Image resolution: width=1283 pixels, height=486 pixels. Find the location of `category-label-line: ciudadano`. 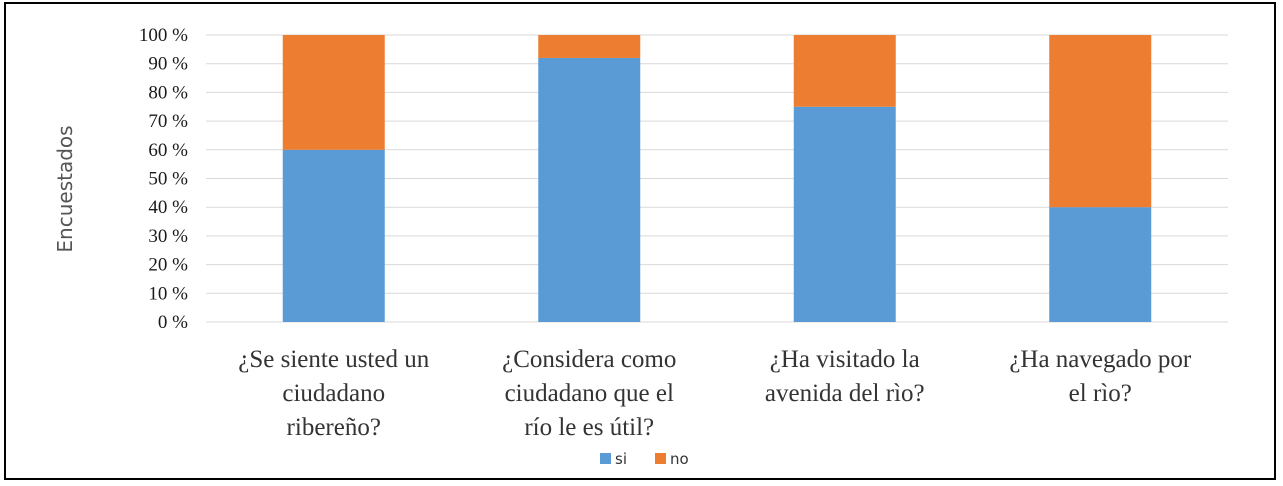

category-label-line: ciudadano is located at coordinates (333, 393).